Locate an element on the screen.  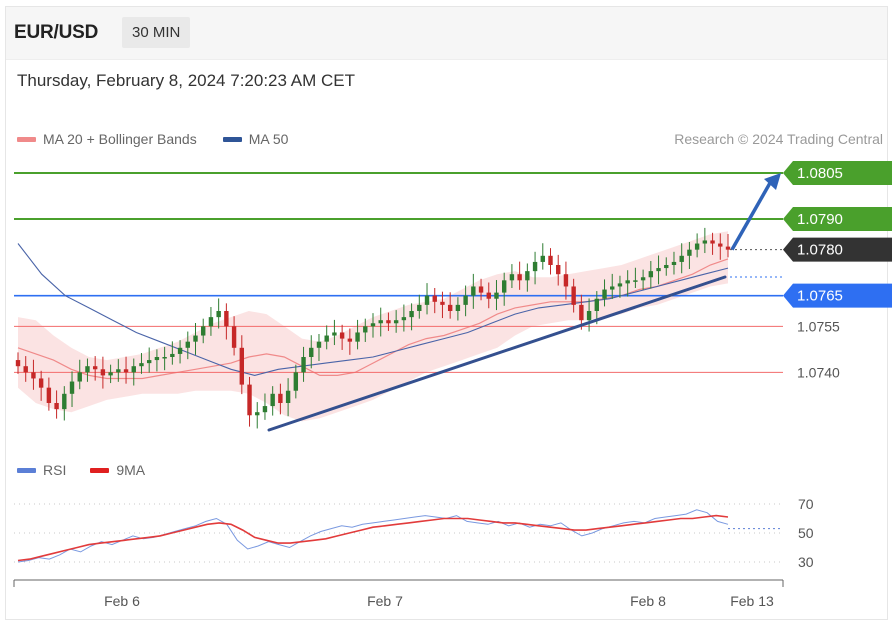
price-legend: MA 20 + Bollinger Bands MA 50 is located at coordinates (152, 139).